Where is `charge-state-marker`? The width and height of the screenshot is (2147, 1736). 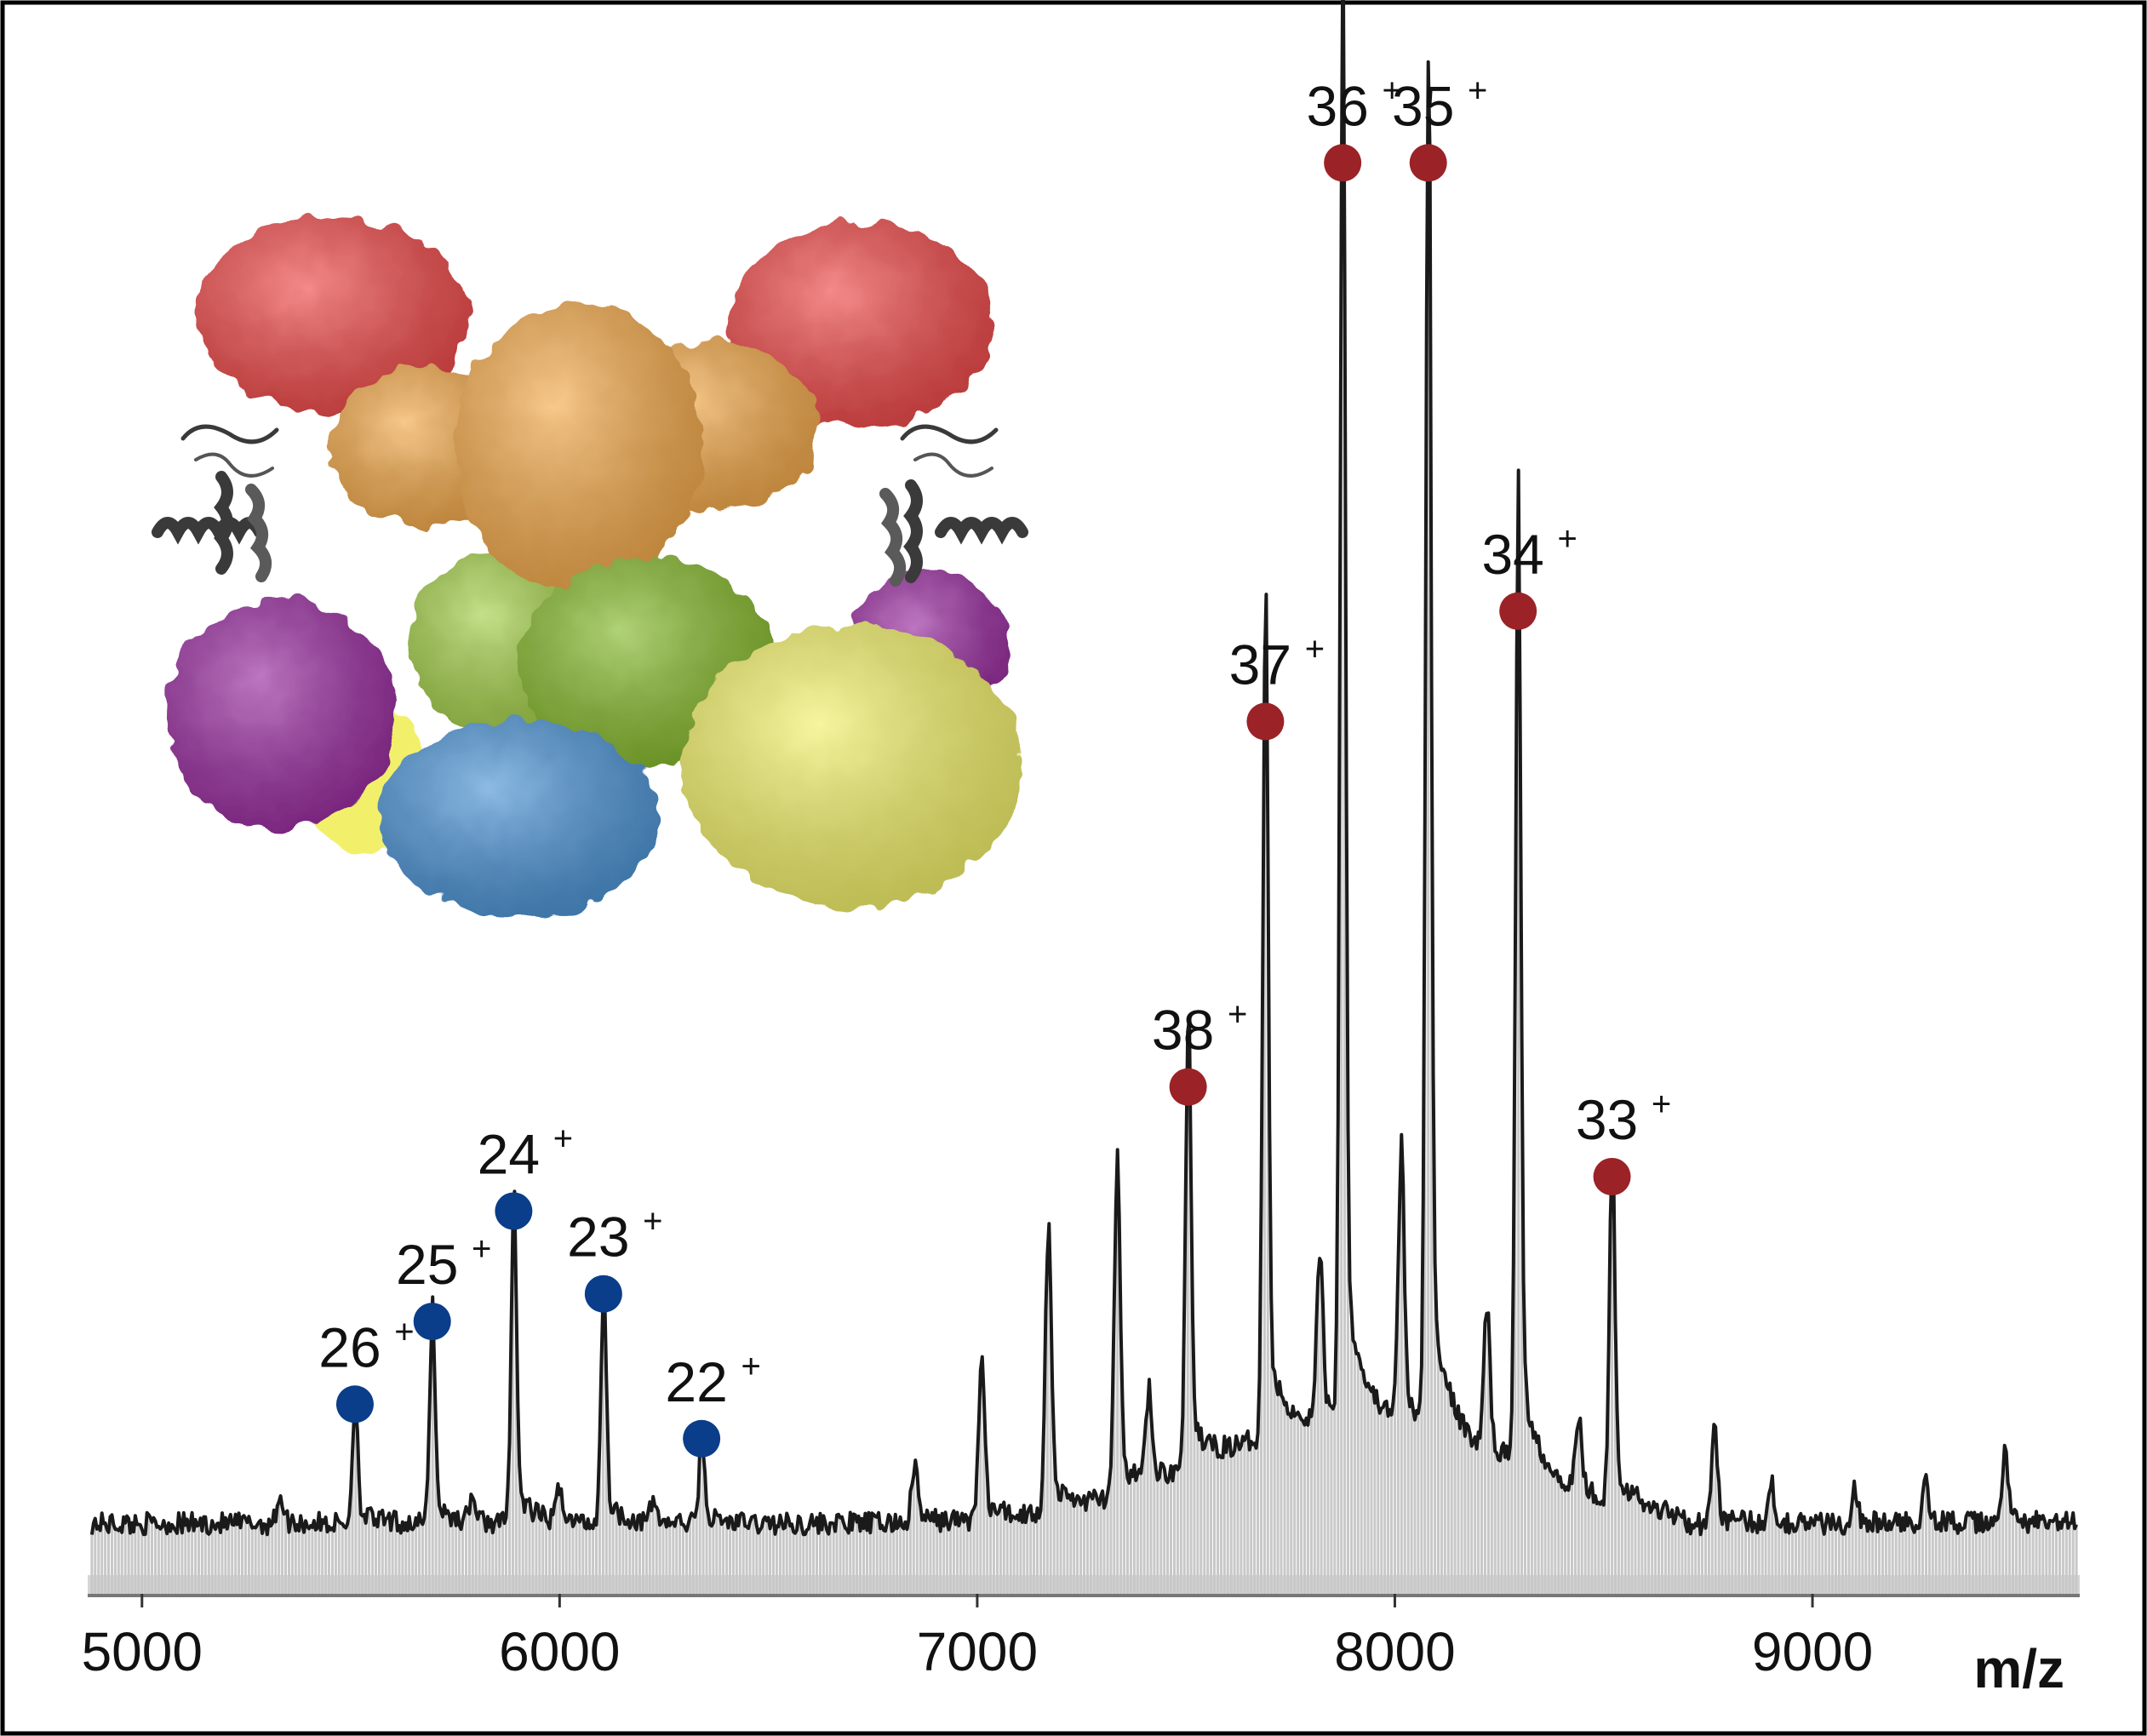
charge-state-marker is located at coordinates (1428, 163).